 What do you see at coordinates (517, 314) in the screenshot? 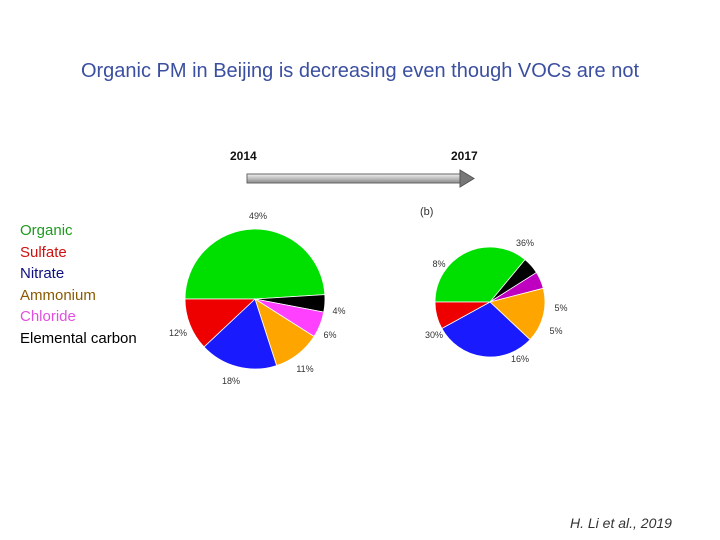
I see `pie-slice-ammonium` at bounding box center [517, 314].